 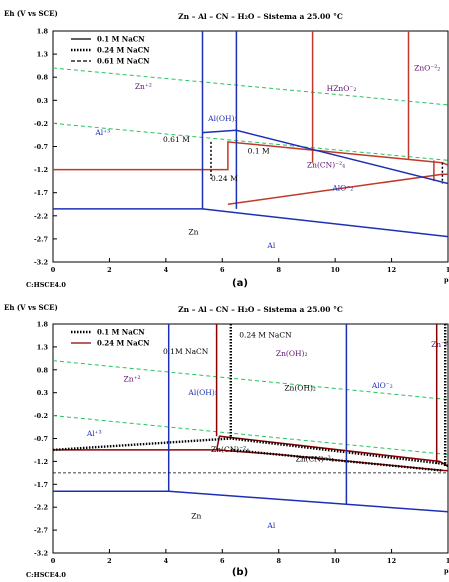 I want to click on species-label: 0.1M NaCN, so click(x=186, y=351).